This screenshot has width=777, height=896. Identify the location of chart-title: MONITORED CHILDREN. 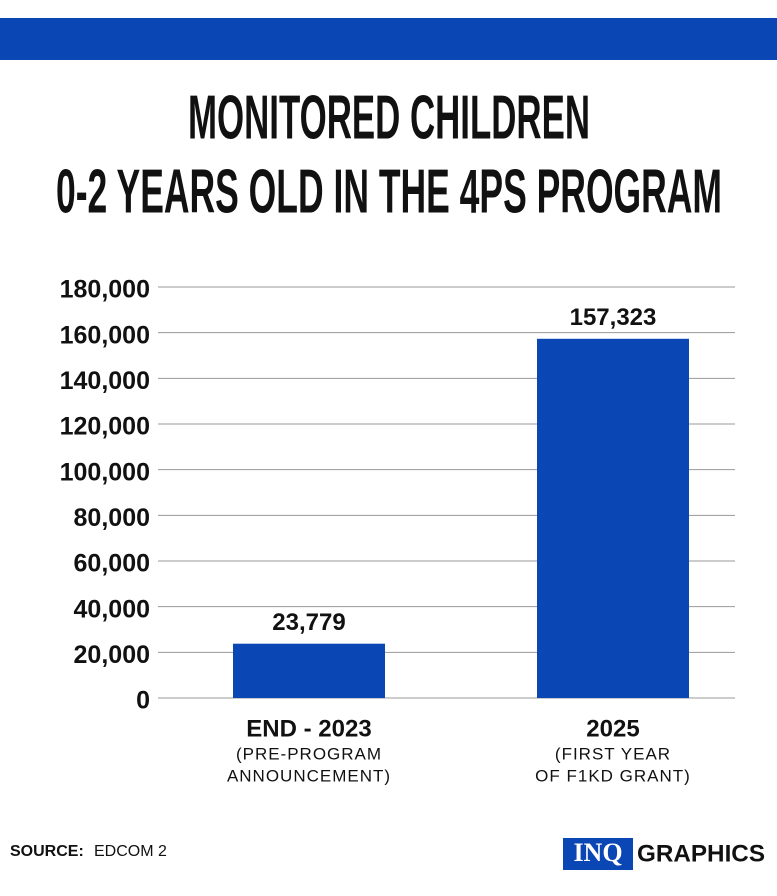
(389, 117).